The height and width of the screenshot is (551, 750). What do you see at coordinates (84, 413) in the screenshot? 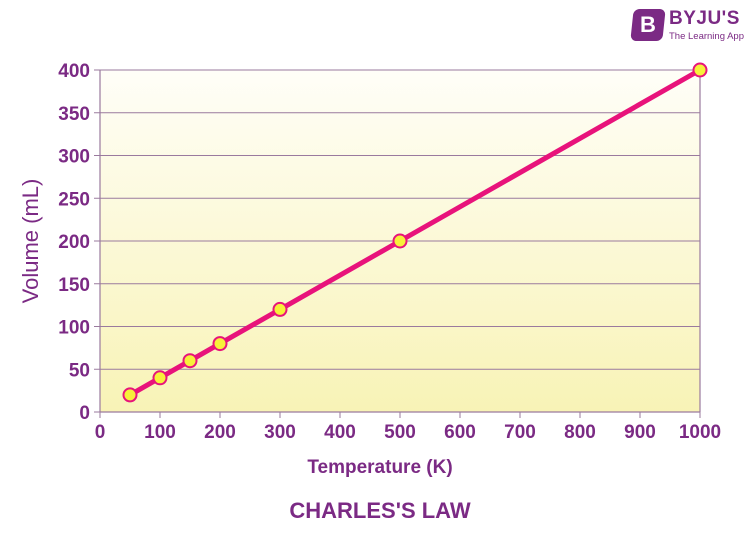
I see `y-tick-label: 0` at bounding box center [84, 413].